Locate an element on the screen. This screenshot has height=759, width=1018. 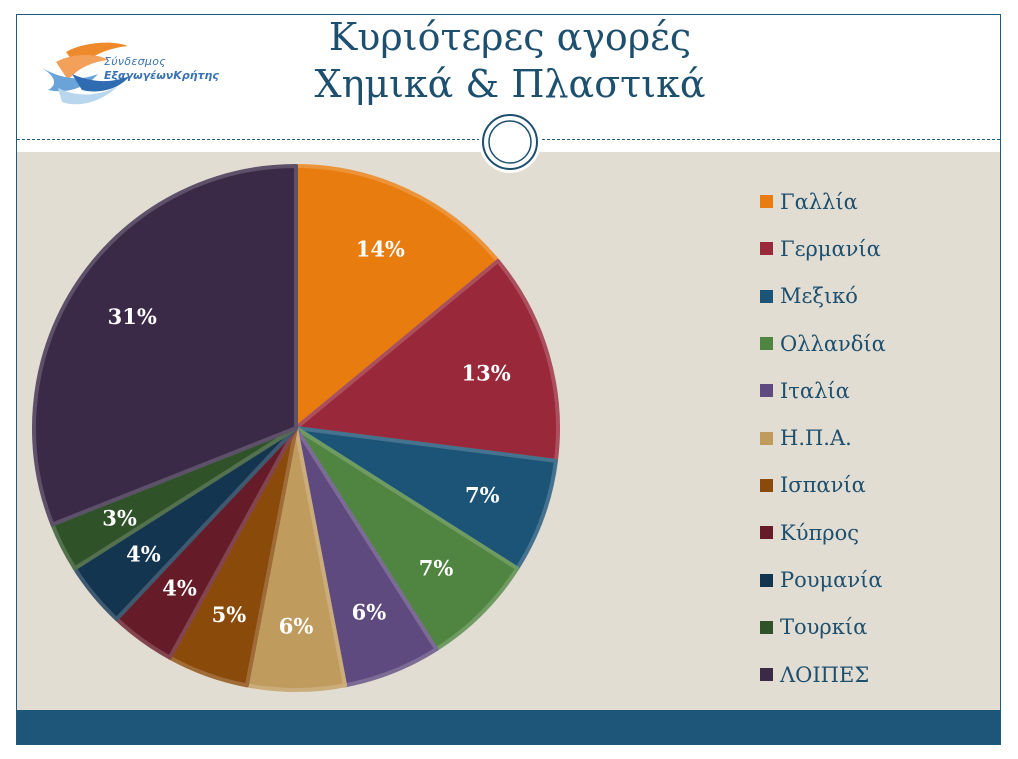
legend-label: Γερμανία is located at coordinates (830, 248).